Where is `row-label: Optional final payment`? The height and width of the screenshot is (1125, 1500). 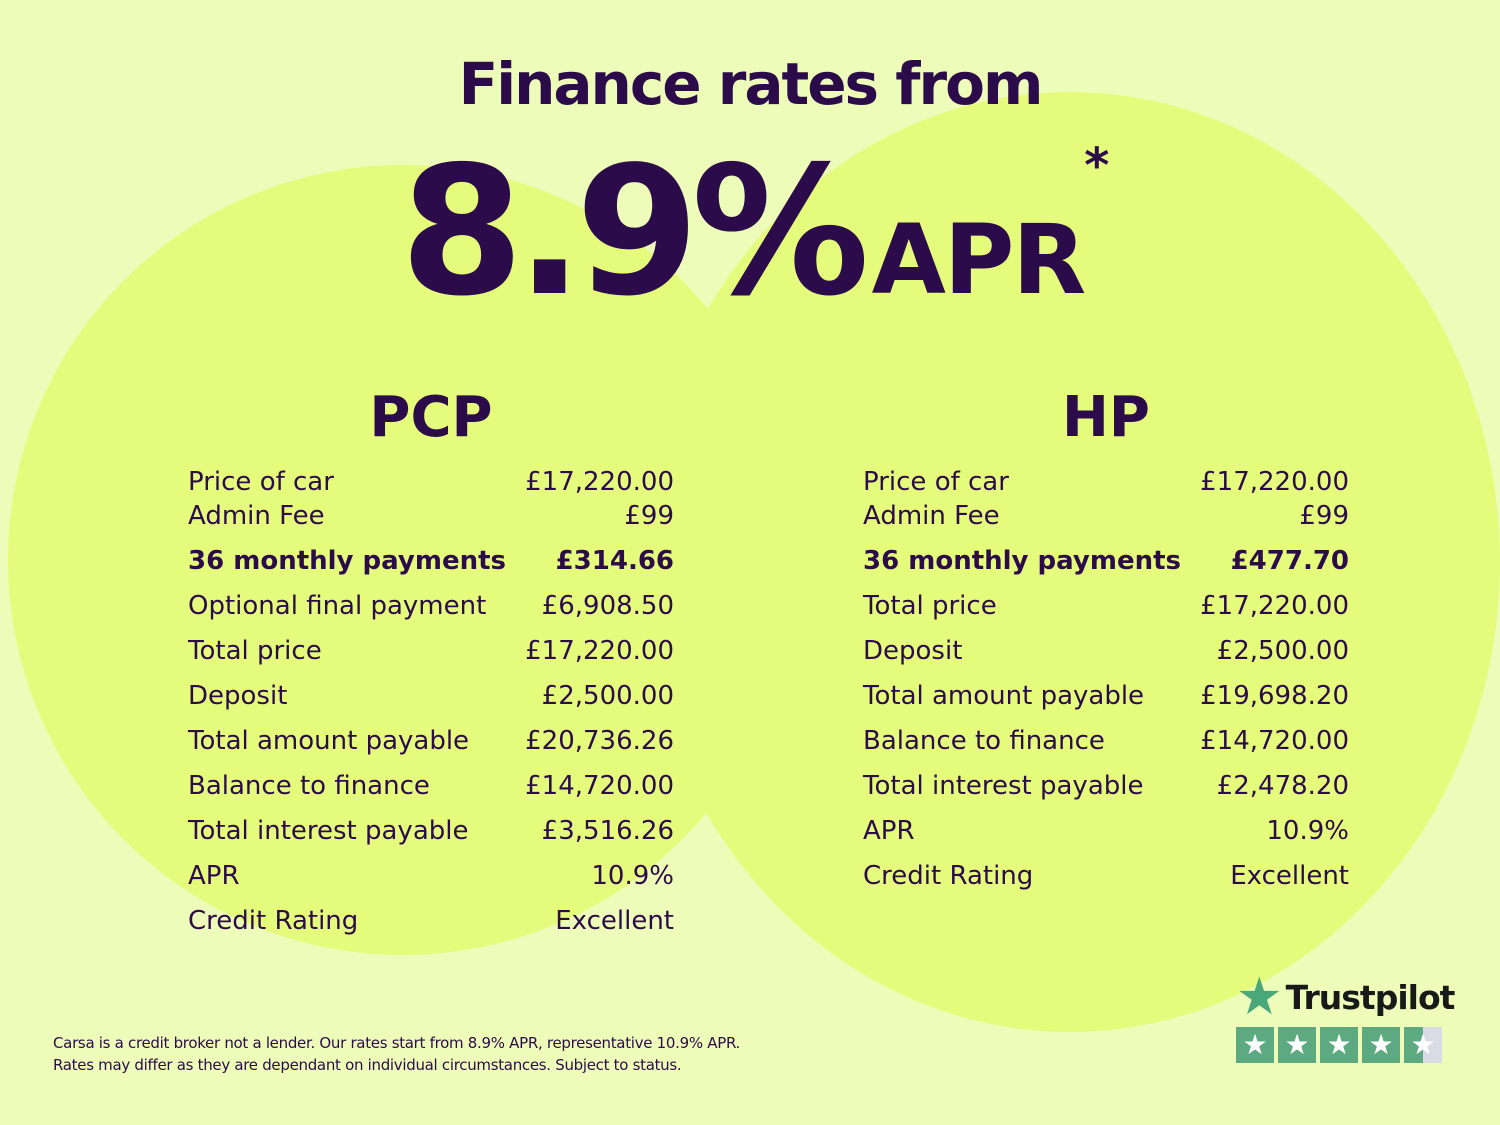 row-label: Optional final payment is located at coordinates (337, 606).